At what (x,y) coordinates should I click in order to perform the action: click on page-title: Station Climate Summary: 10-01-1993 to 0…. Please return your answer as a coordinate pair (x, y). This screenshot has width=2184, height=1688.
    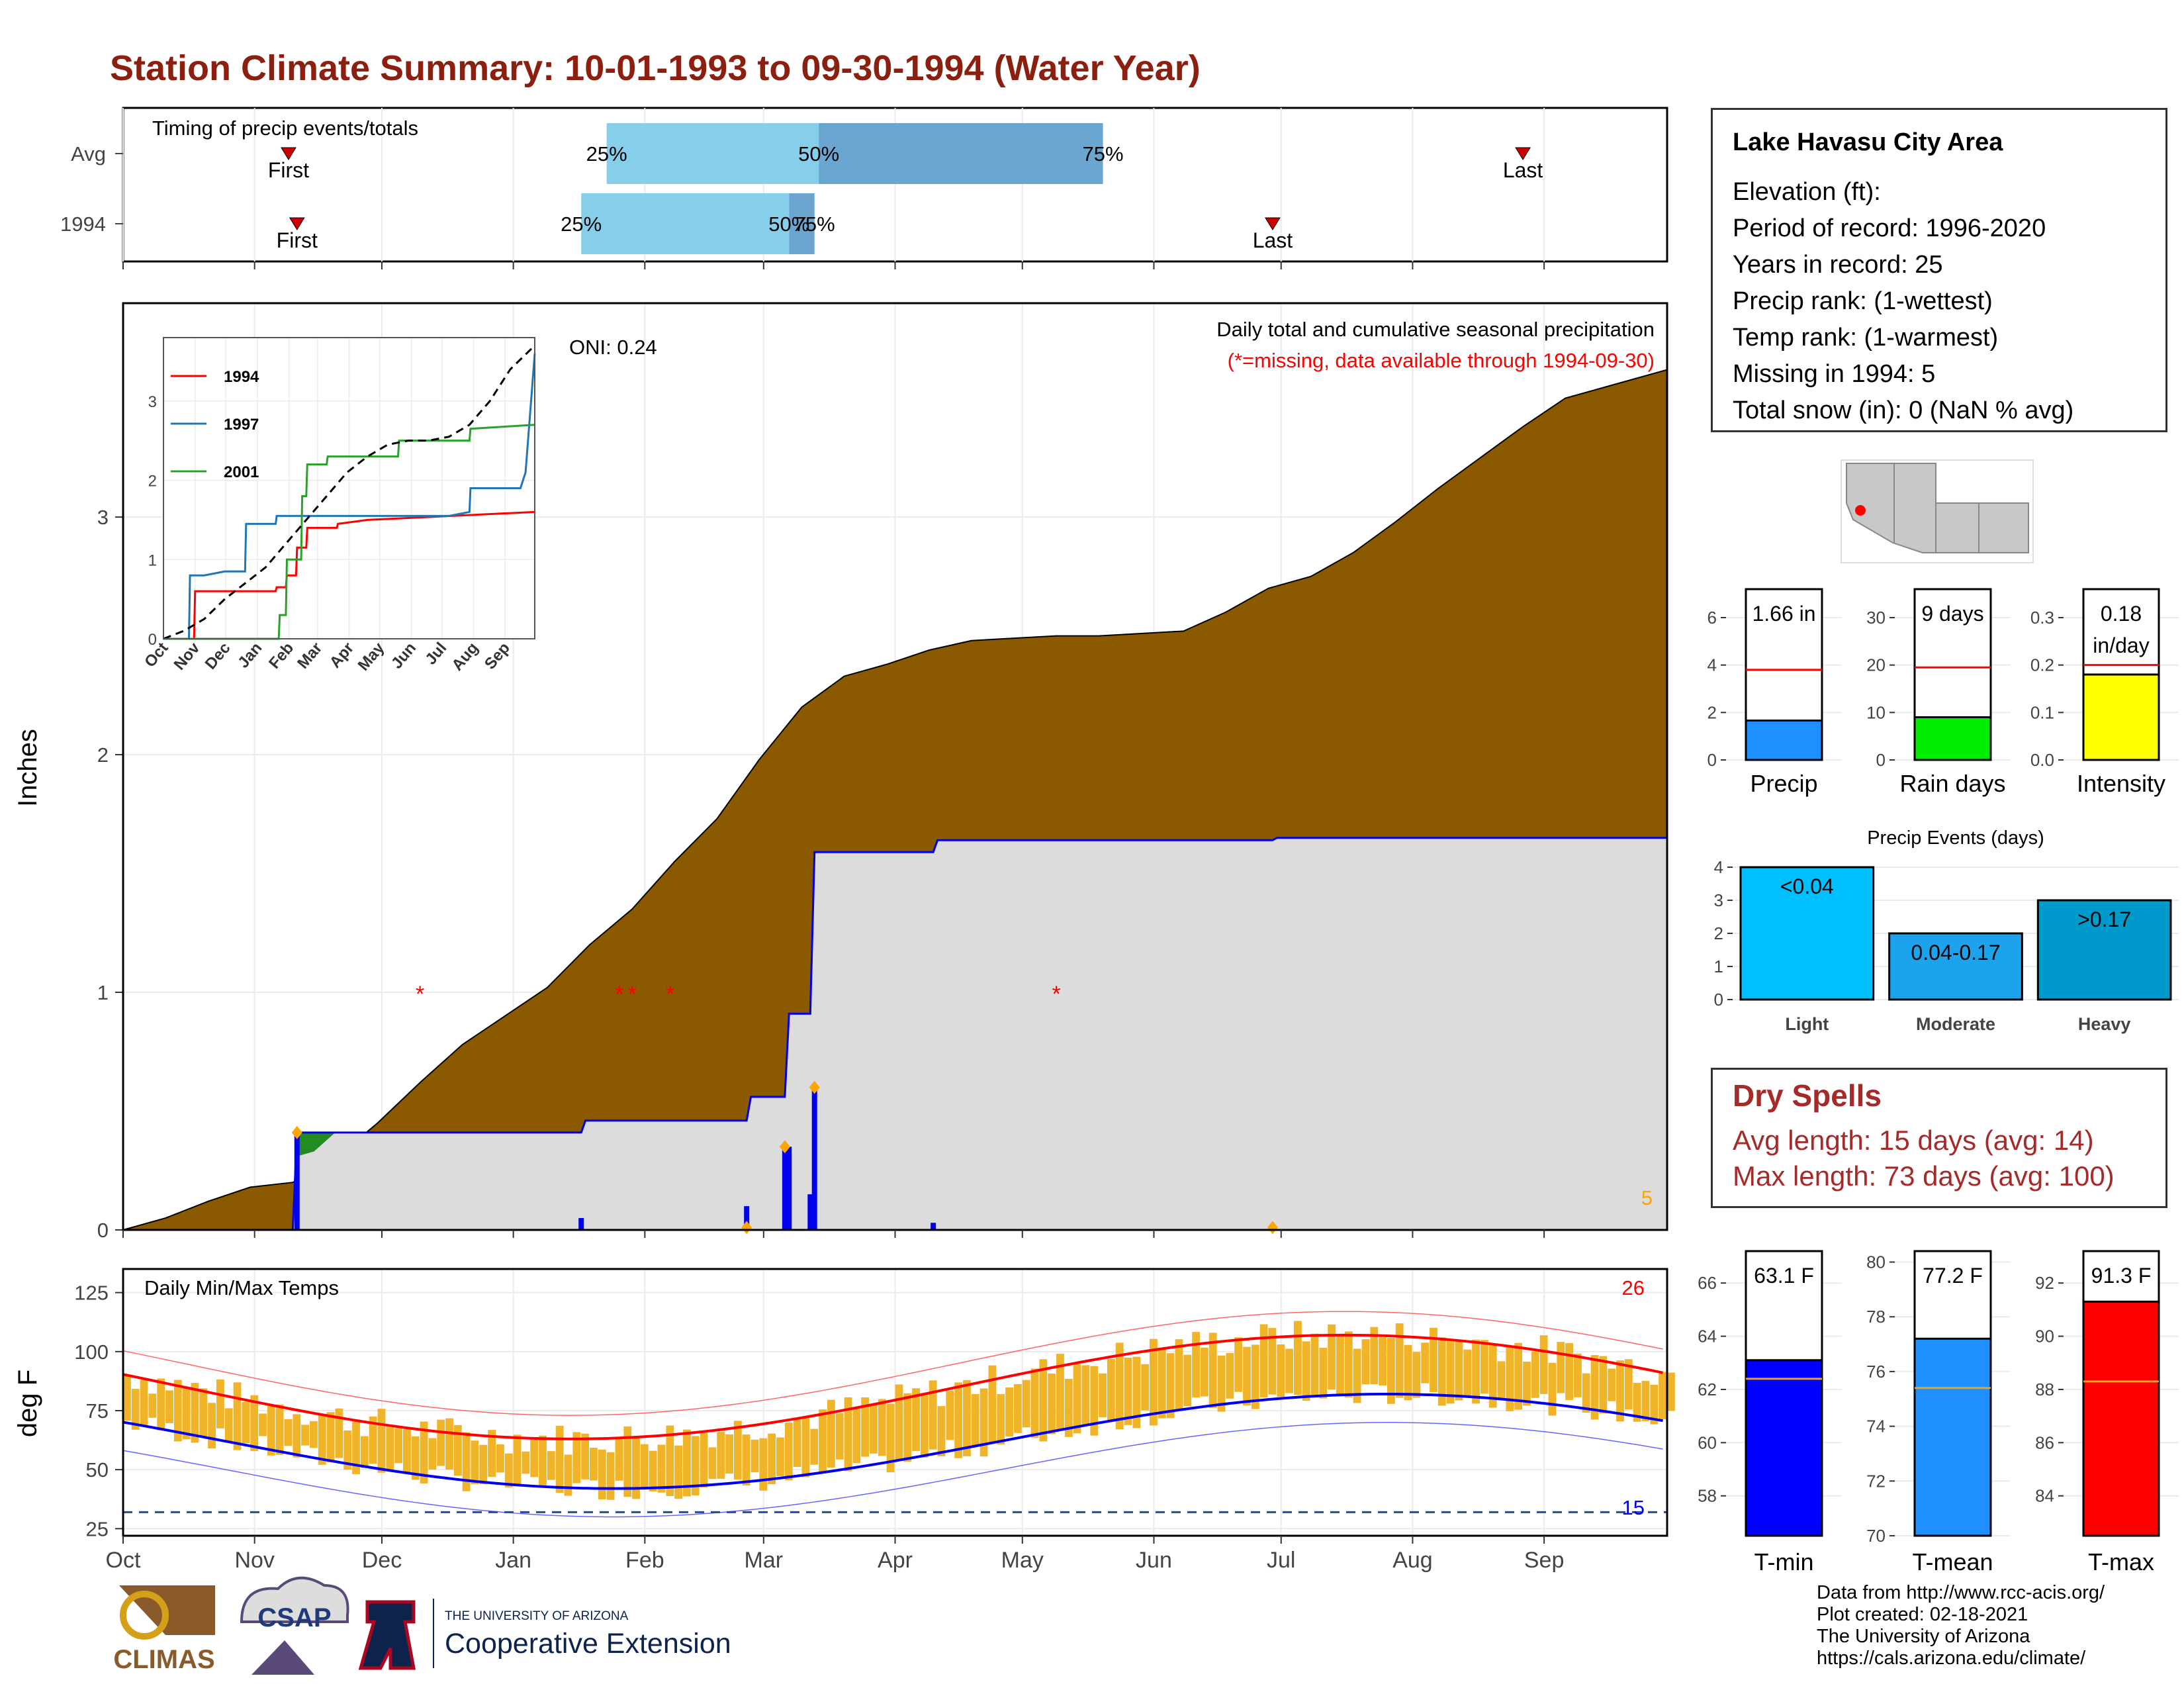
    Looking at the image, I should click on (655, 68).